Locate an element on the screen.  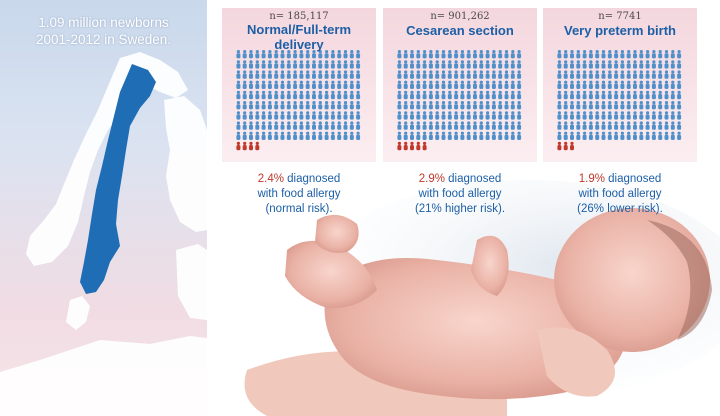
baby-hair is located at coordinates (679, 280).